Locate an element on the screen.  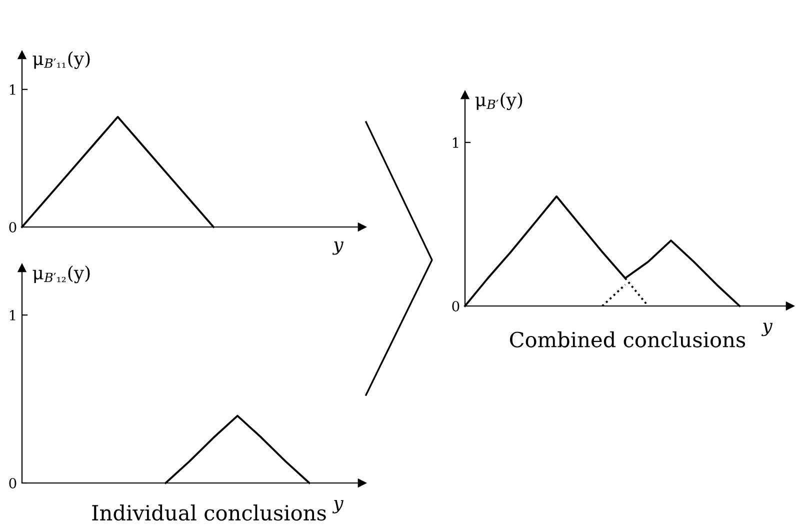
text: Individual conclusions is located at coordinates (209, 512).